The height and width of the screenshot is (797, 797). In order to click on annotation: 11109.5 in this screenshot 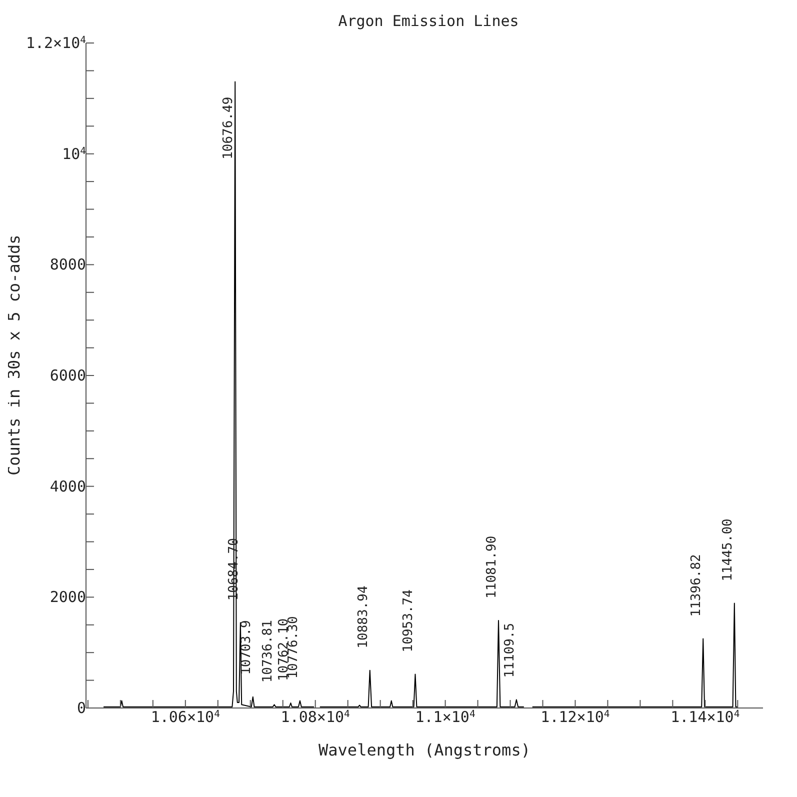, I will do `click(510, 650)`.